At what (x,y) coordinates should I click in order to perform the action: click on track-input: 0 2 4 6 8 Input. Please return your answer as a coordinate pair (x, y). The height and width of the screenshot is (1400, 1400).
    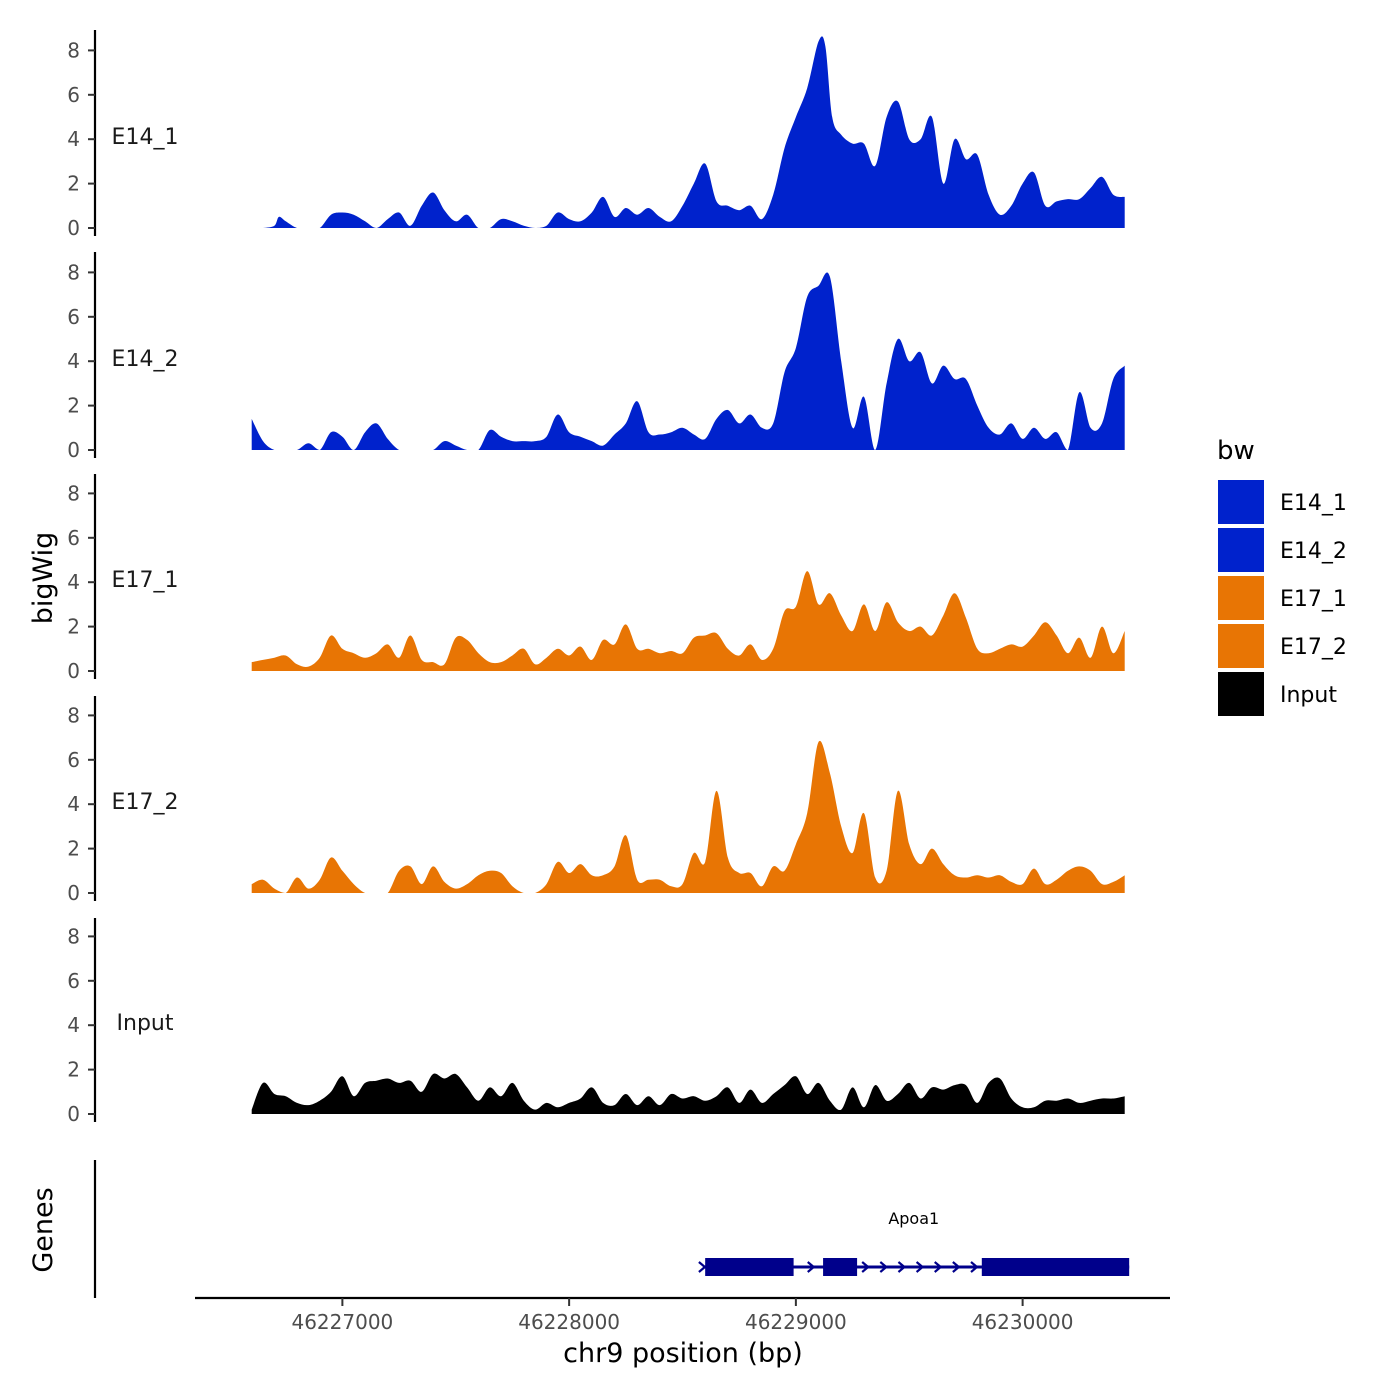
    Looking at the image, I should click on (596, 1022).